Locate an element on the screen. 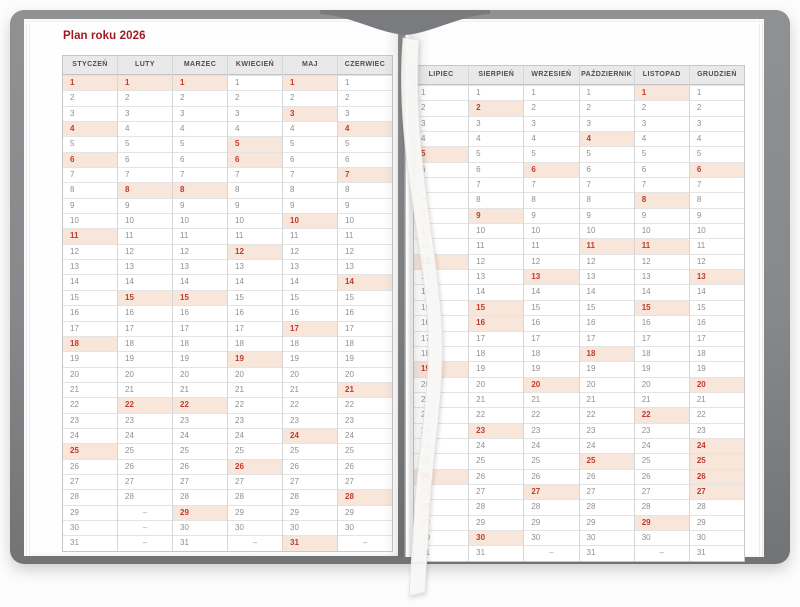 Image resolution: width=800 pixels, height=607 pixels. day-cell: 23 is located at coordinates (310, 420).